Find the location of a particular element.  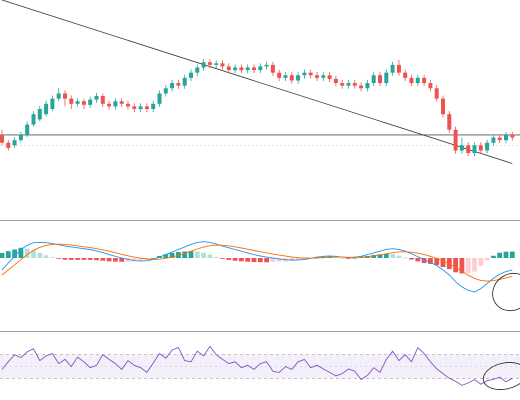

rsi-annotation-ellipse is located at coordinates (501, 376).